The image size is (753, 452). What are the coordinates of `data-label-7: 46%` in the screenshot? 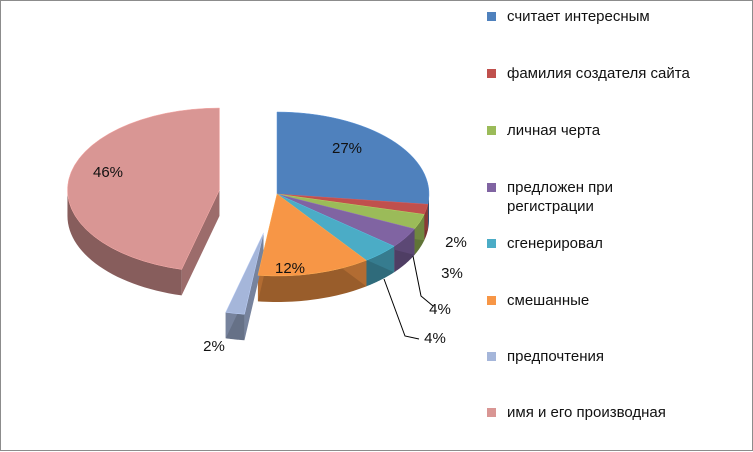 It's located at (108, 172).